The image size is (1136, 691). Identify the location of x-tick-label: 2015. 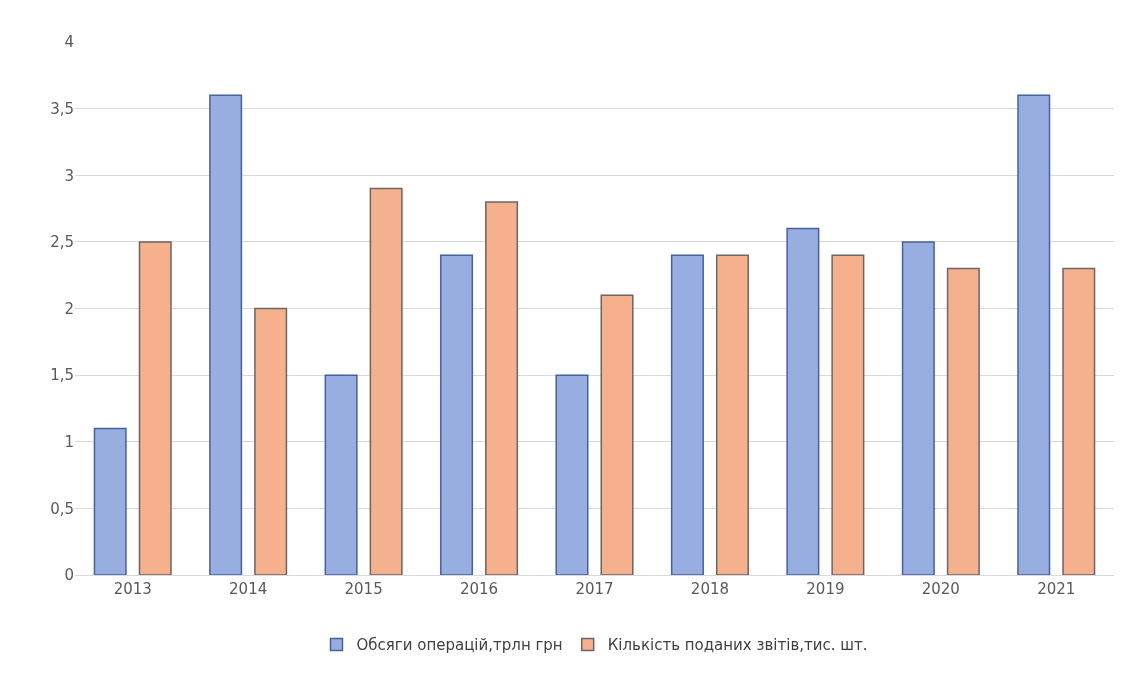
(363, 589).